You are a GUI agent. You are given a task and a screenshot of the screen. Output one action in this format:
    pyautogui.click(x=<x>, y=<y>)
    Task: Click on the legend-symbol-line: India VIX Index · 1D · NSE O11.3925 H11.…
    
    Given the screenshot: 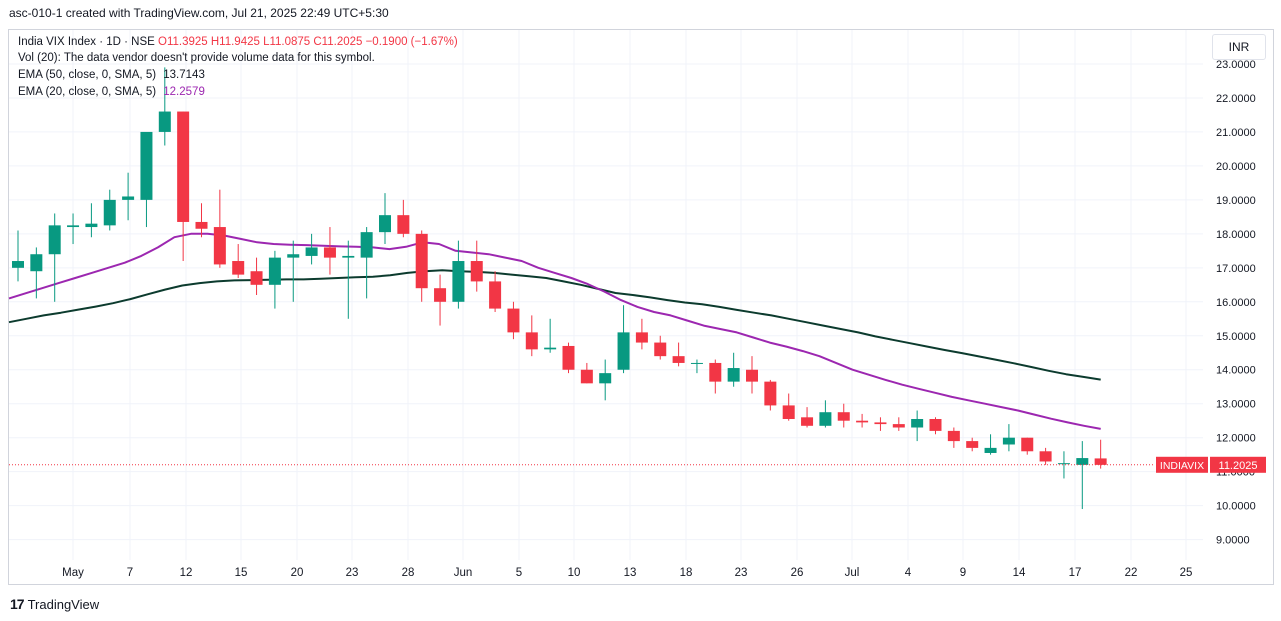 What is the action you would take?
    pyautogui.click(x=238, y=42)
    